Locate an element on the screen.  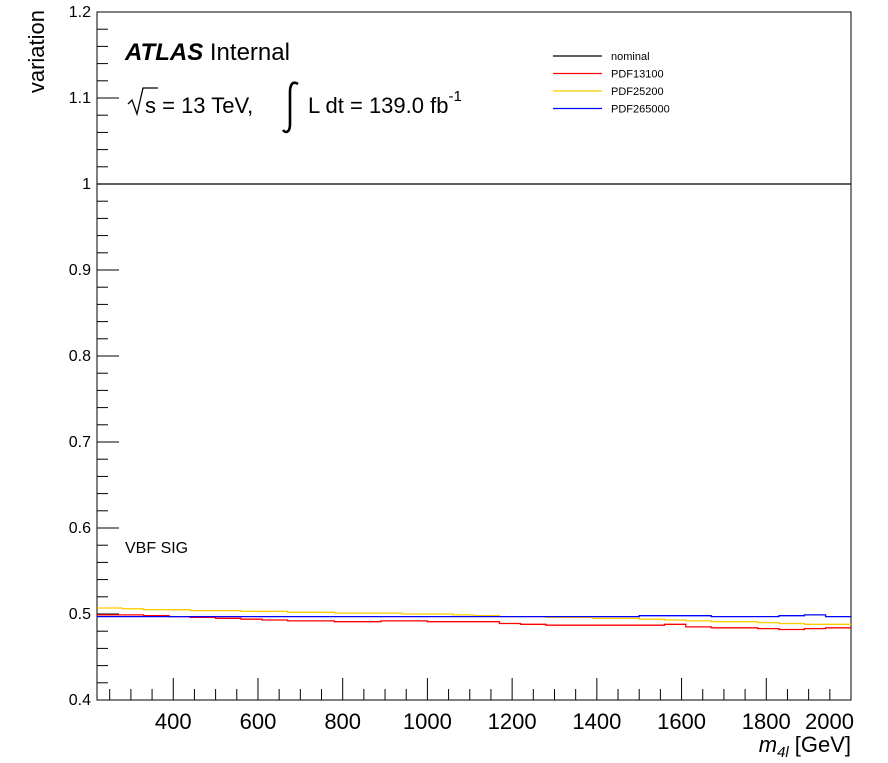
y-tick-label: 1 is located at coordinates (86, 184).